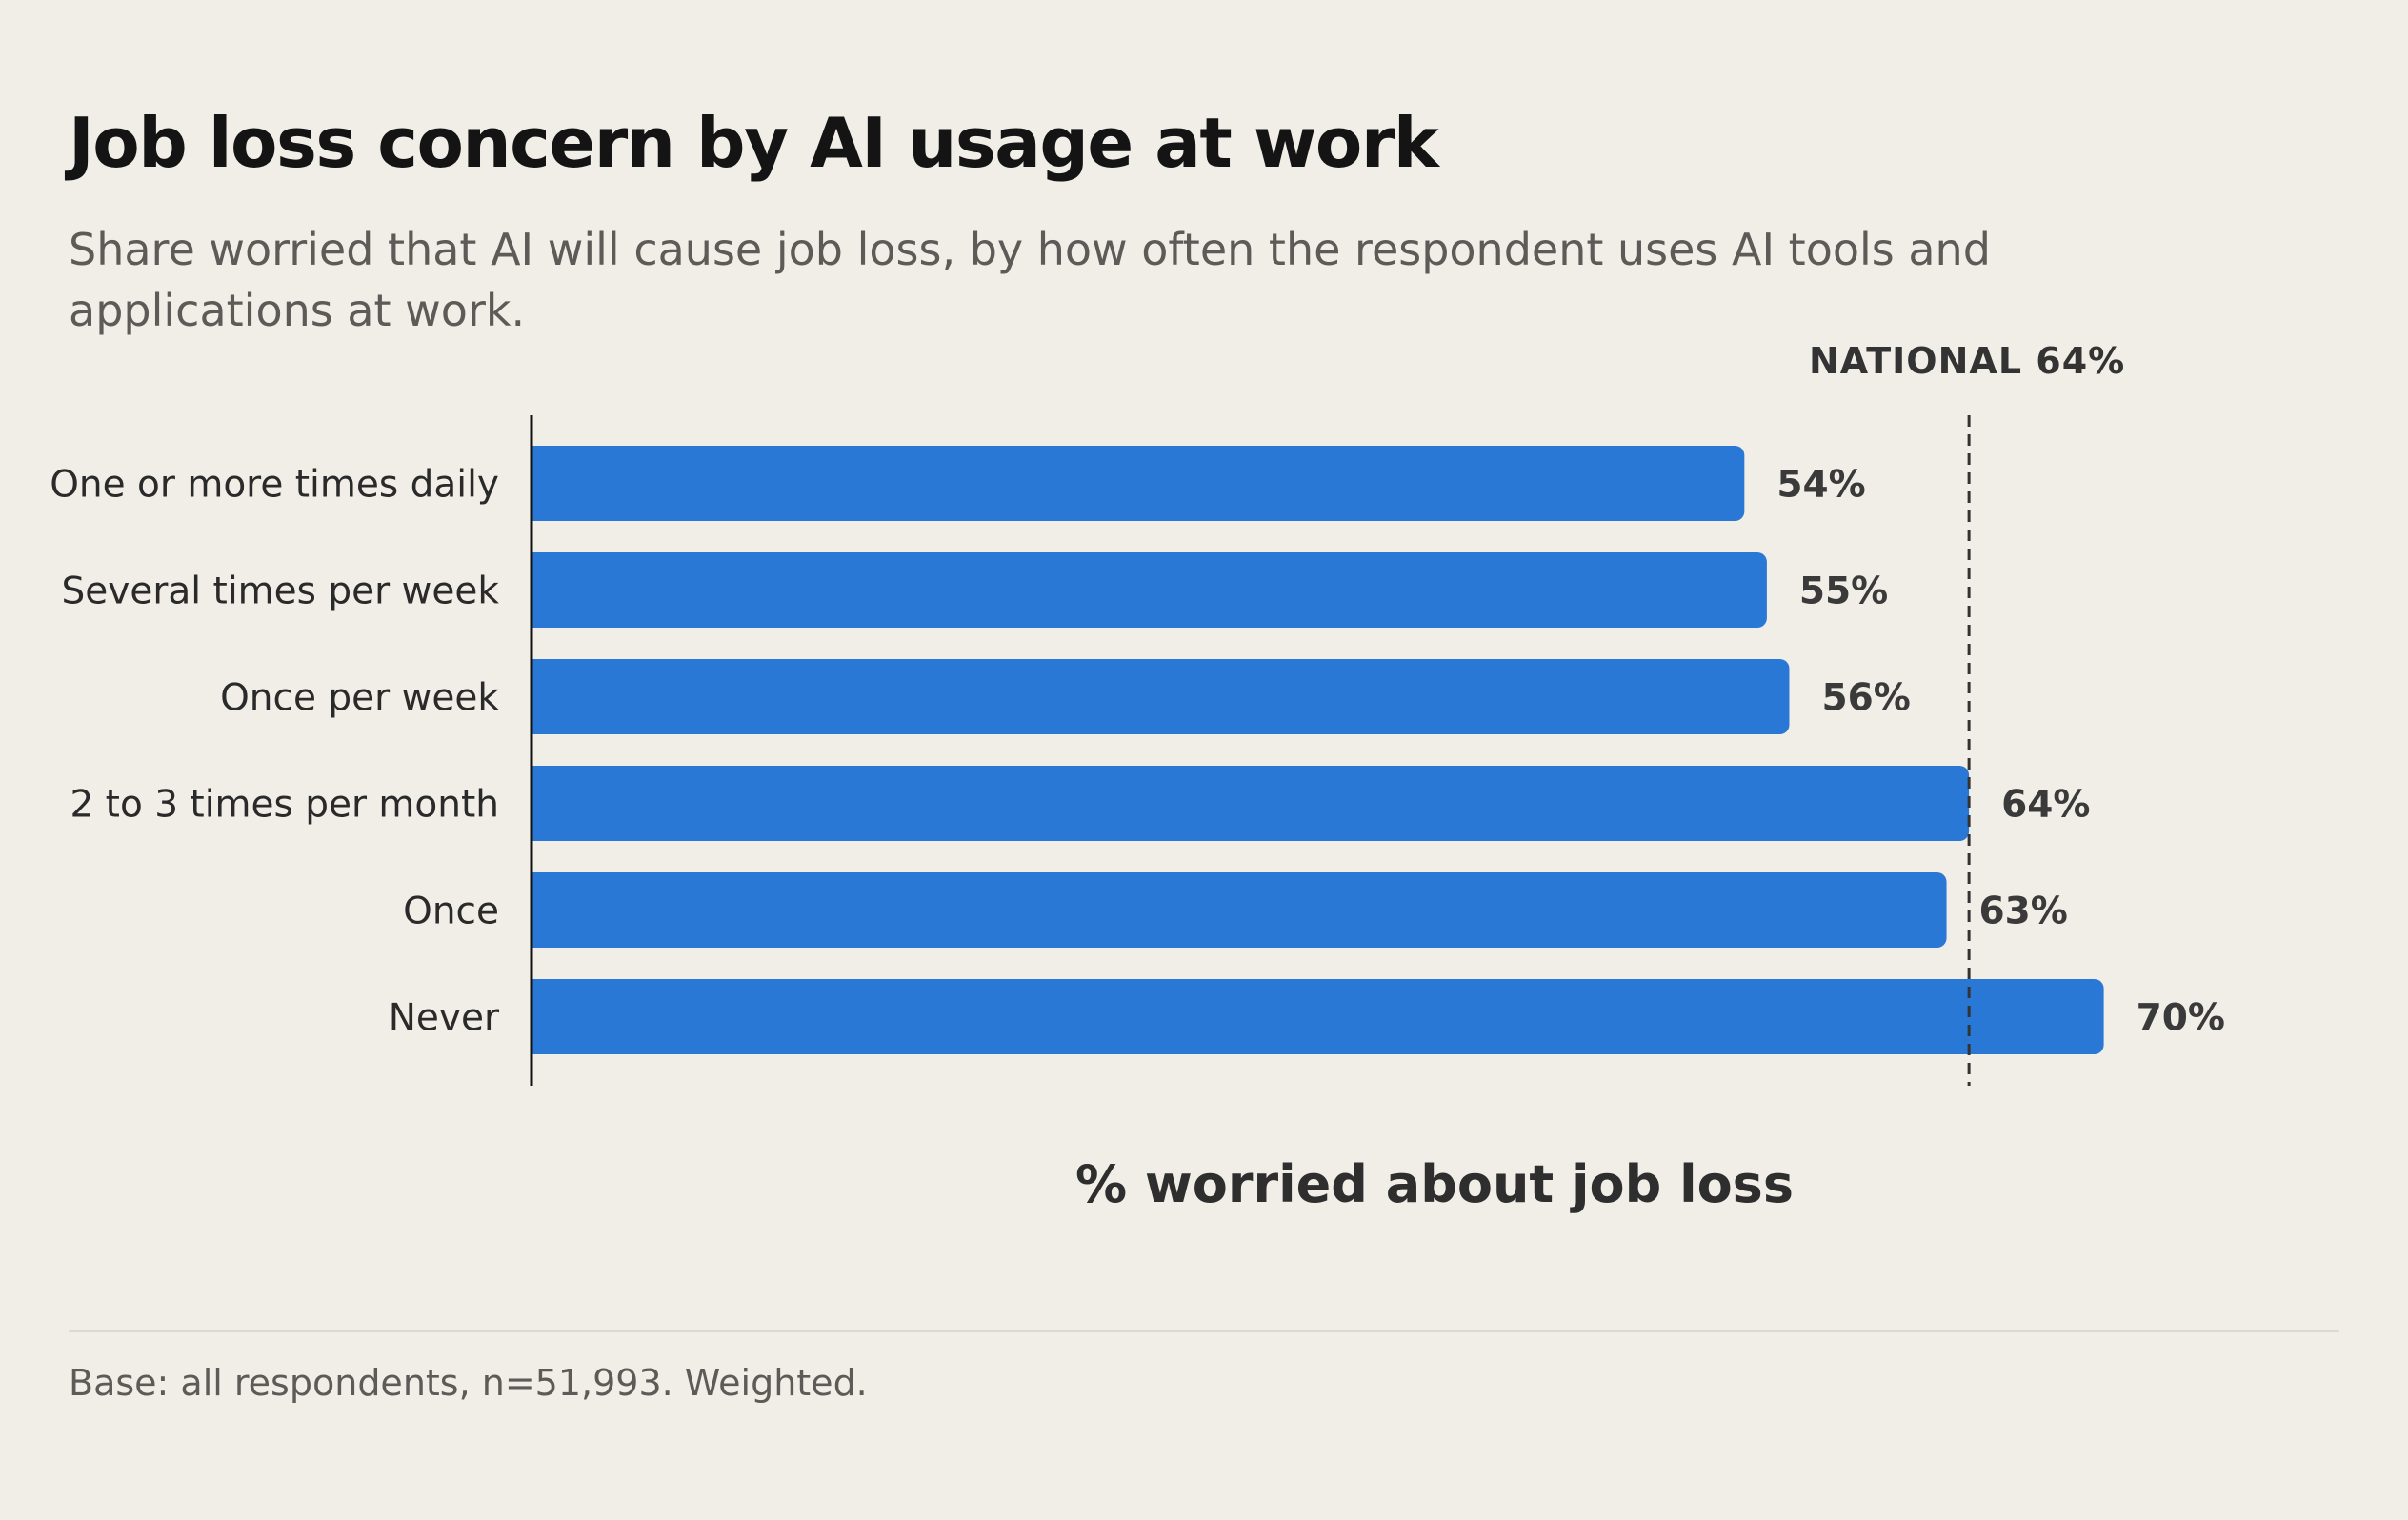  What do you see at coordinates (359, 698) in the screenshot?
I see `category-label: Once per week` at bounding box center [359, 698].